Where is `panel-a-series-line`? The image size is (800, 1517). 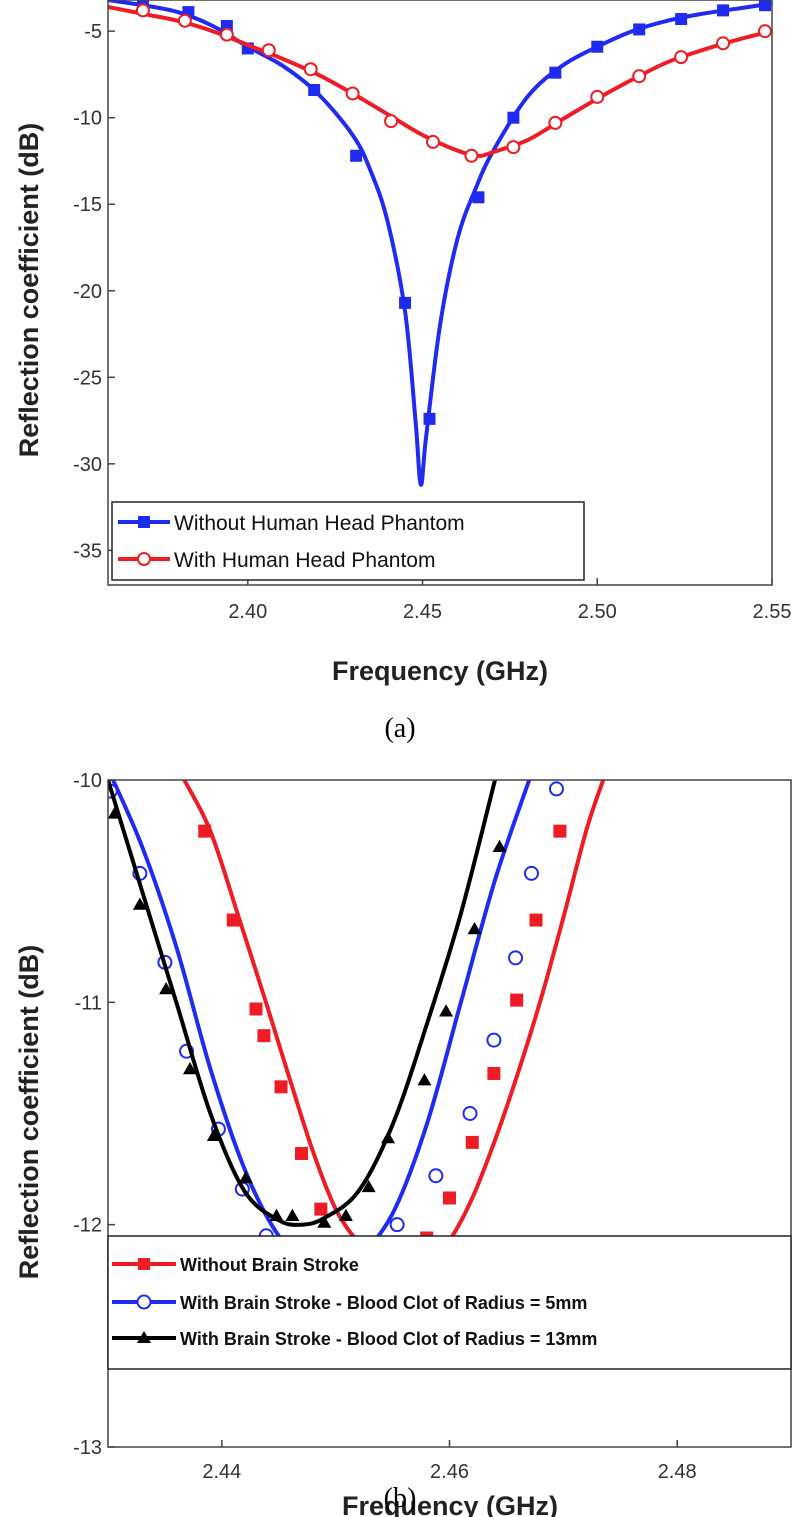 panel-a-series-line is located at coordinates (440, 81).